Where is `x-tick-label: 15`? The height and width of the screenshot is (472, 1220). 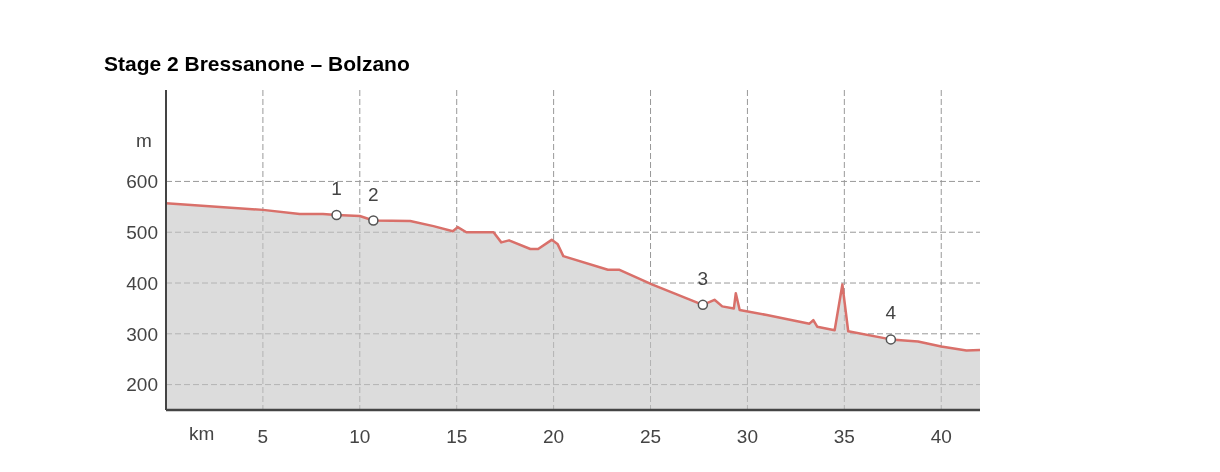 x-tick-label: 15 is located at coordinates (457, 437).